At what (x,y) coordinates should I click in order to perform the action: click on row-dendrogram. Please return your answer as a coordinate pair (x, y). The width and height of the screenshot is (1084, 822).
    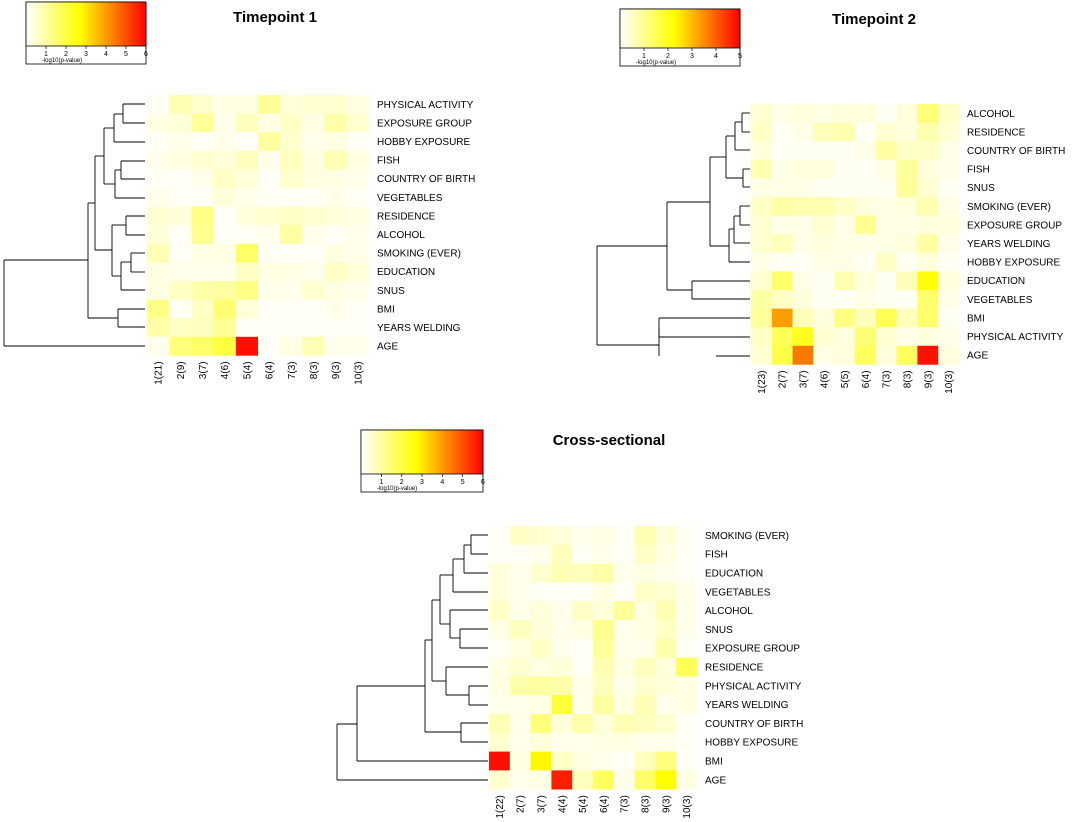
    Looking at the image, I should click on (412, 657).